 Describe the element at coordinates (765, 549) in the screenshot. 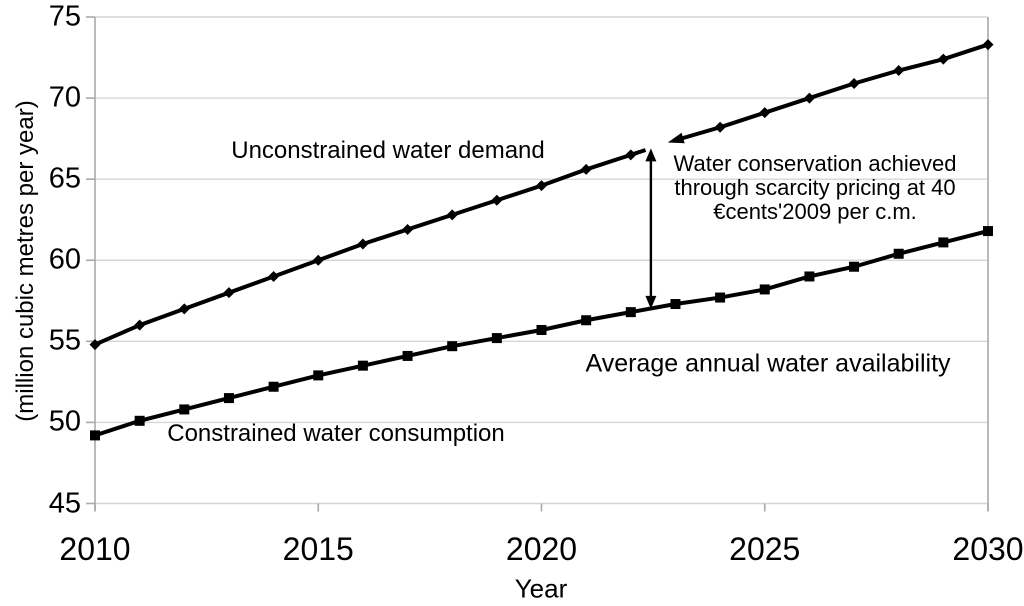

I see `x-tick-label-2025: 2025` at that location.